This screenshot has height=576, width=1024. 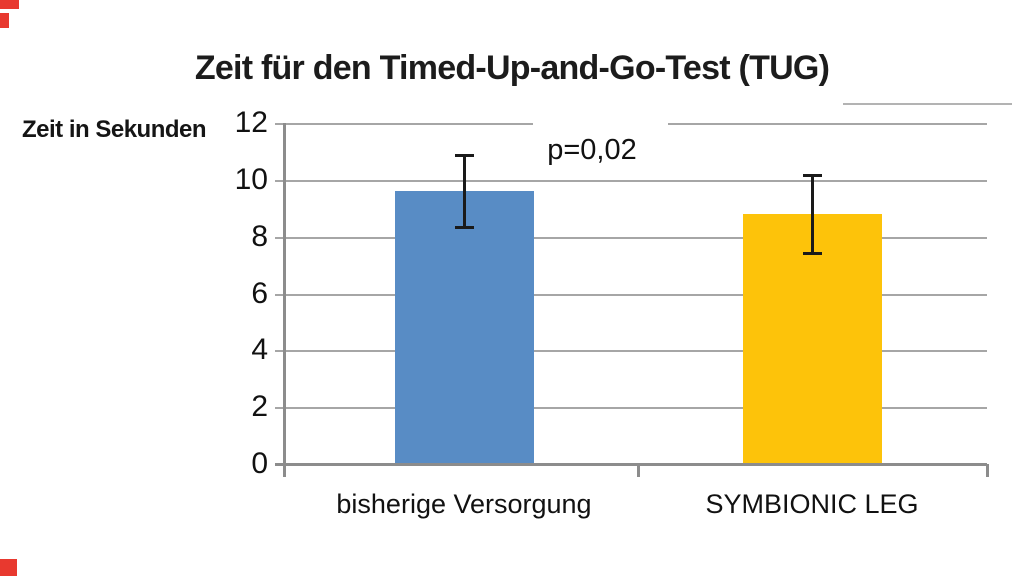 I want to click on p-value-annotation: p=0,02, so click(x=592, y=150).